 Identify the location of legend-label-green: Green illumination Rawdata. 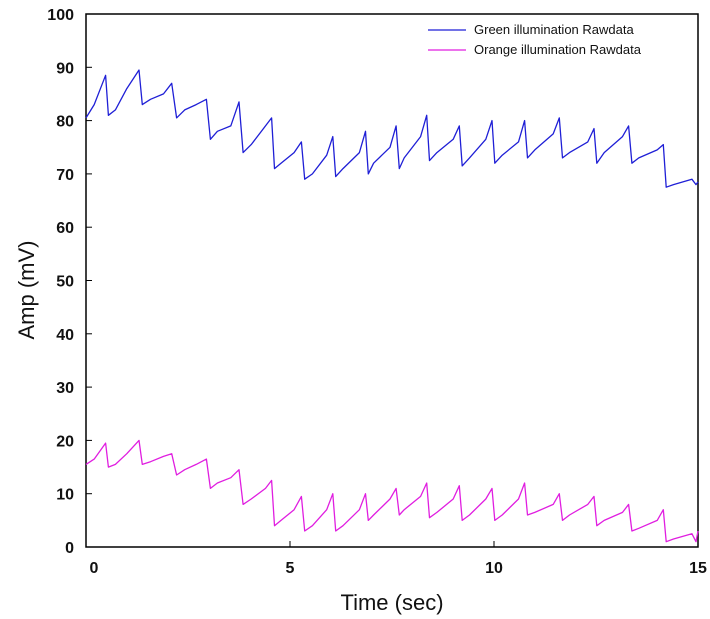
(554, 29).